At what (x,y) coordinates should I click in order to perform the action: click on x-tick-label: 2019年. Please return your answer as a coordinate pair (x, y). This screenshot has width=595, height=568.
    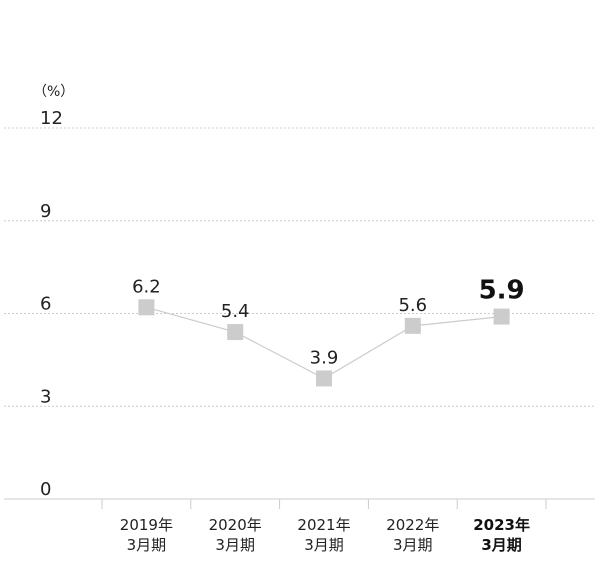
    Looking at the image, I should click on (146, 525).